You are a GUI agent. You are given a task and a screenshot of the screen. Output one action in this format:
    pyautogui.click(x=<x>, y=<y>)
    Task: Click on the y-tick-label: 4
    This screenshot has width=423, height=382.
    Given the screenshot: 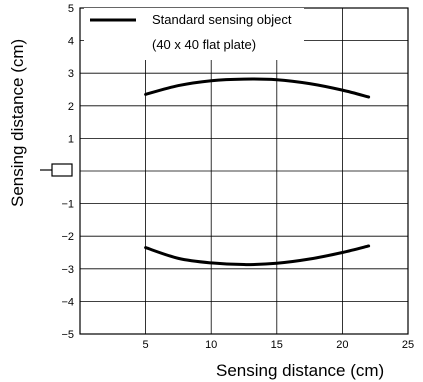 What is the action you would take?
    pyautogui.click(x=71, y=42)
    